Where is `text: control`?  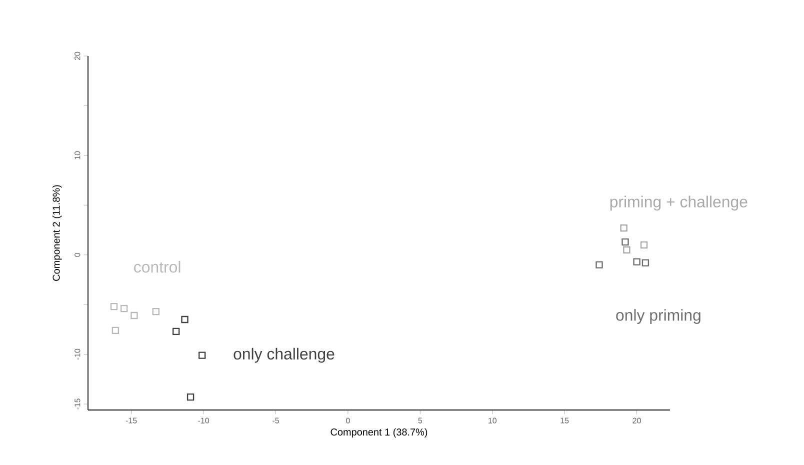
text: control is located at coordinates (157, 266).